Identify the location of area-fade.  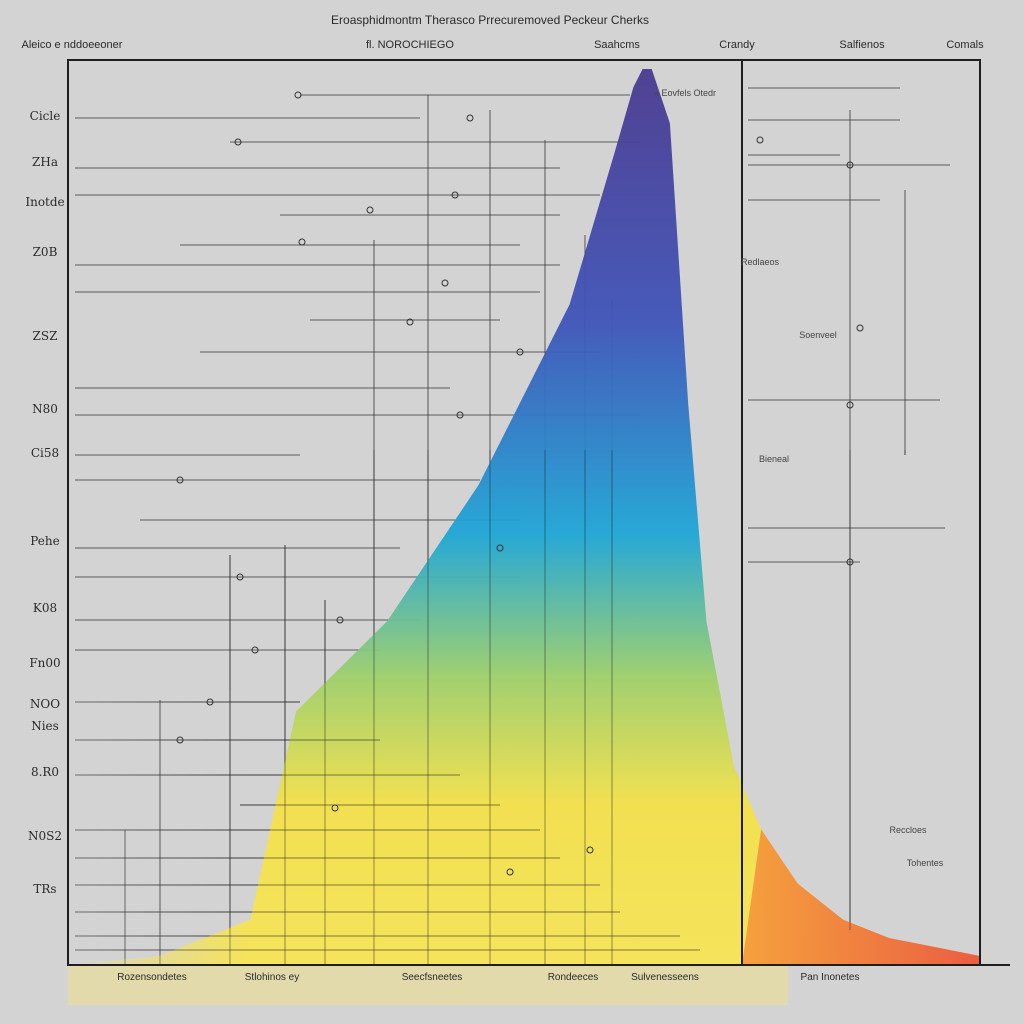
(158, 827).